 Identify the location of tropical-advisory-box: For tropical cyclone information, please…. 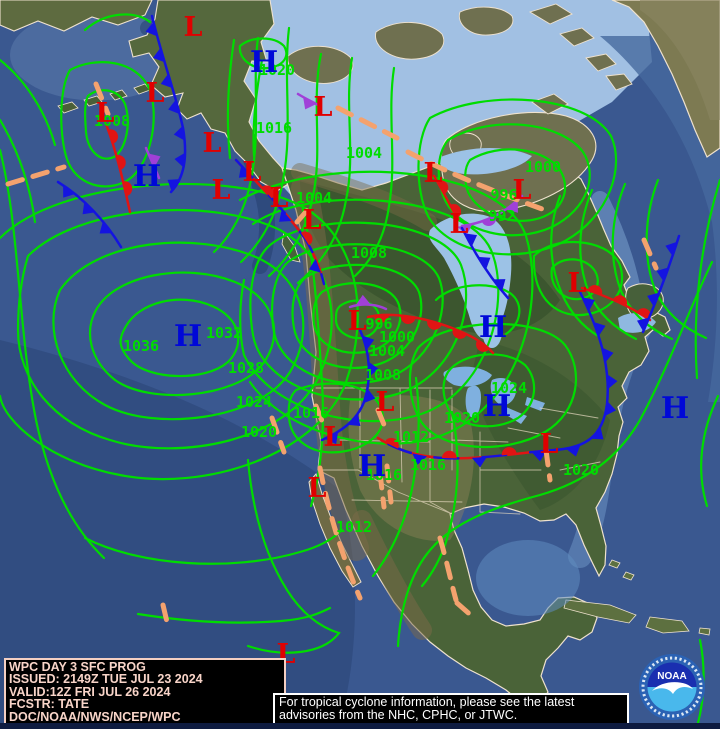
(451, 709).